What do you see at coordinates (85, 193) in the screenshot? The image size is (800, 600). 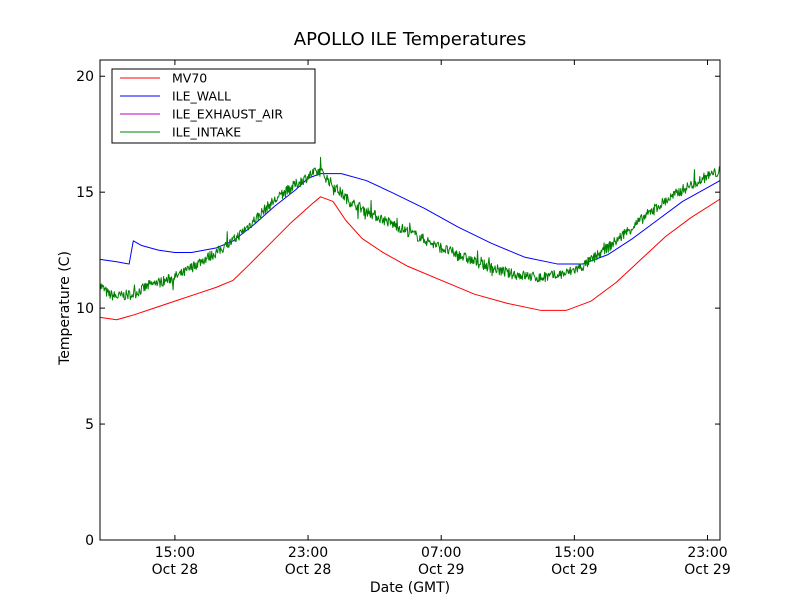 I see `y-tick-label: 15` at bounding box center [85, 193].